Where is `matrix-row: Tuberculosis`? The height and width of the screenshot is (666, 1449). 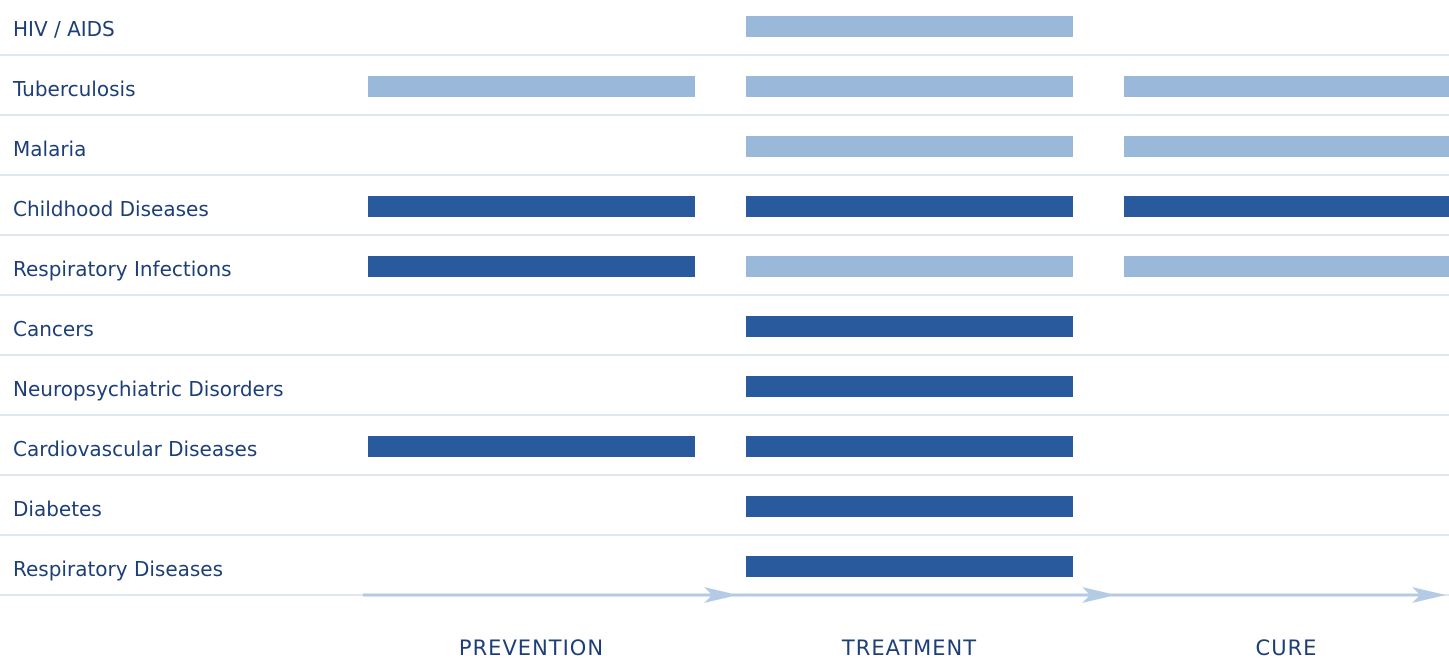 matrix-row: Tuberculosis is located at coordinates (724, 94).